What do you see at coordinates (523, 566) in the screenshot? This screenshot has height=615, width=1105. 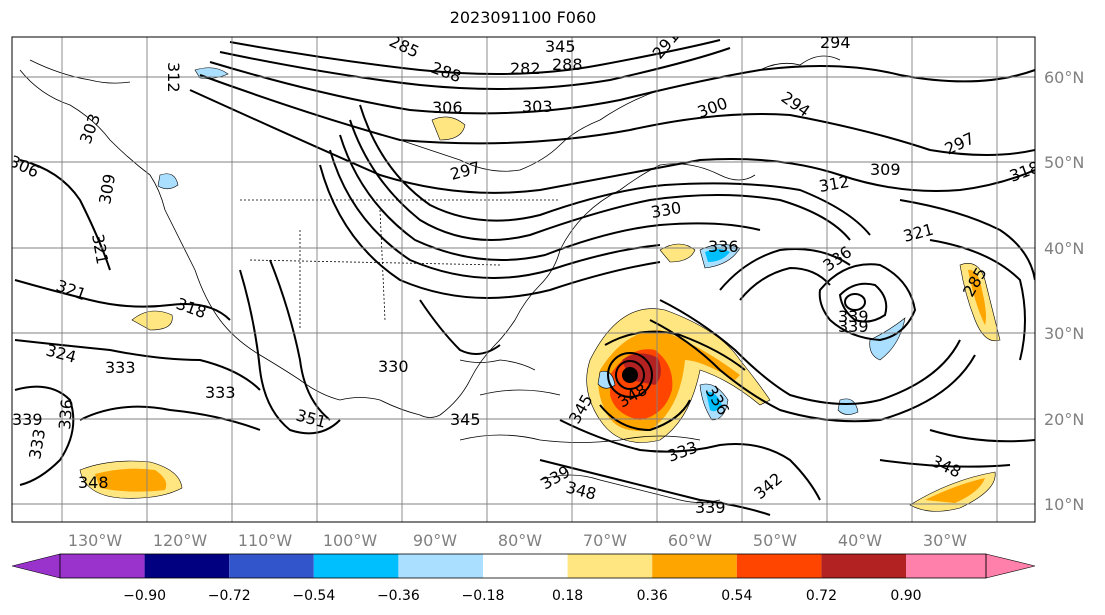 I see `colorbar-frame` at bounding box center [523, 566].